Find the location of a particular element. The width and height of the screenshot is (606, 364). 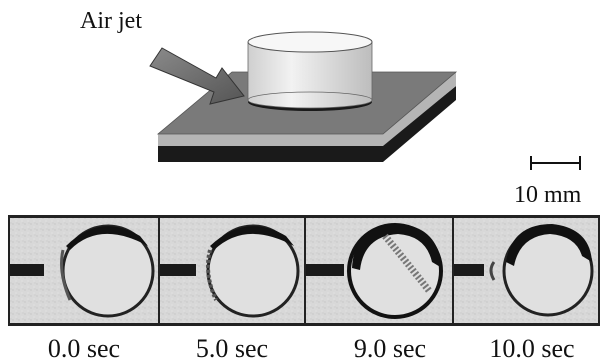

frame-0s is located at coordinates (84, 270).